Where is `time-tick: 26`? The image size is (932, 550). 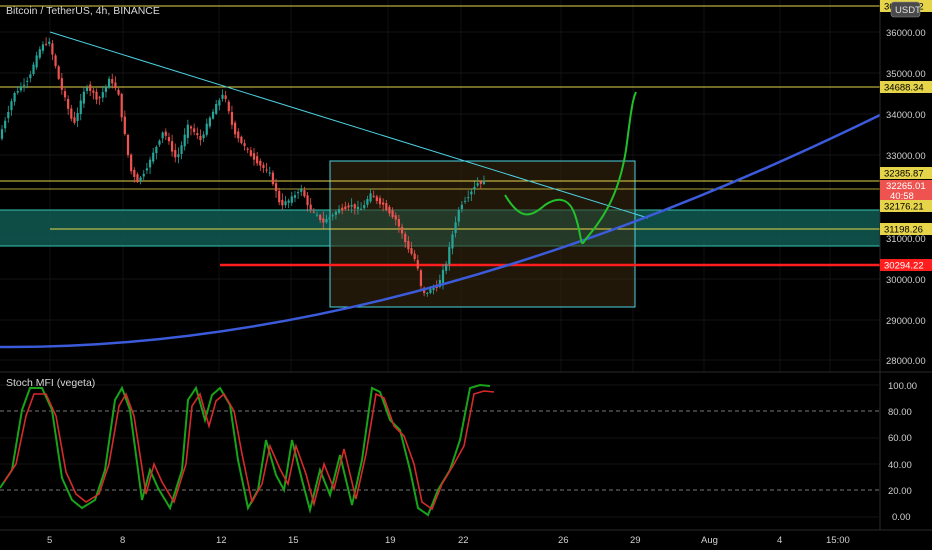 time-tick: 26 is located at coordinates (563, 540).